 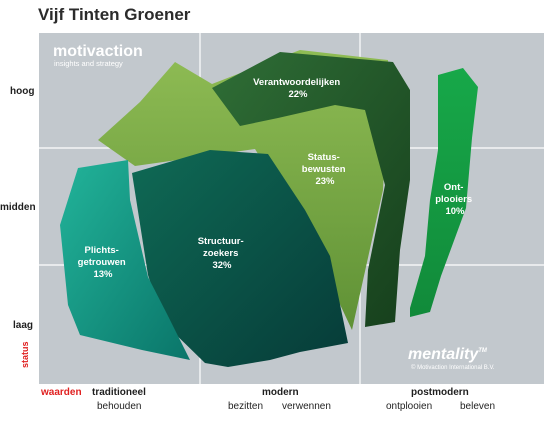 What do you see at coordinates (246, 406) in the screenshot?
I see `x-sub-bezitten: bezitten` at bounding box center [246, 406].